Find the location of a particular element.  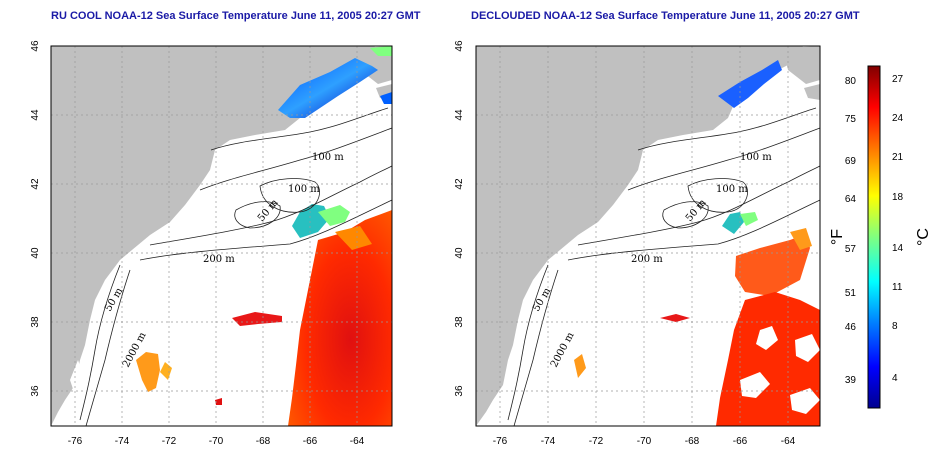

fahrenheit-ticks: 80 75 69 64 57 51 46 39 is located at coordinates (851, 231).